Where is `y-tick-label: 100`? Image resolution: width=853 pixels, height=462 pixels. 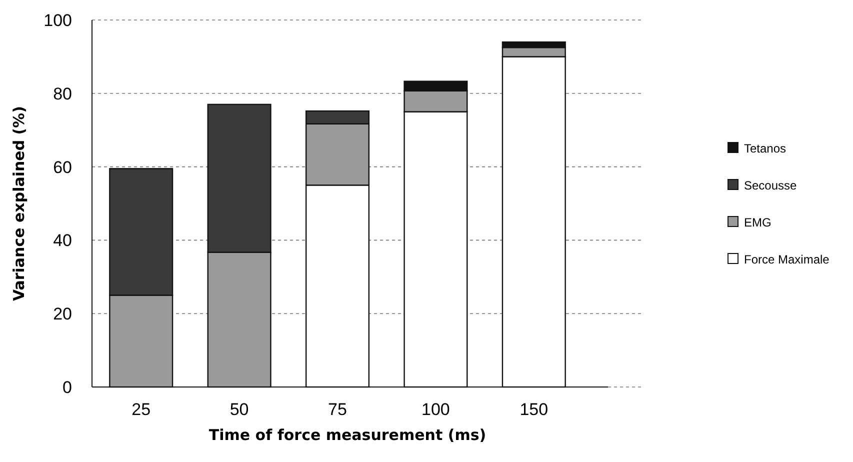 y-tick-label: 100 is located at coordinates (58, 20).